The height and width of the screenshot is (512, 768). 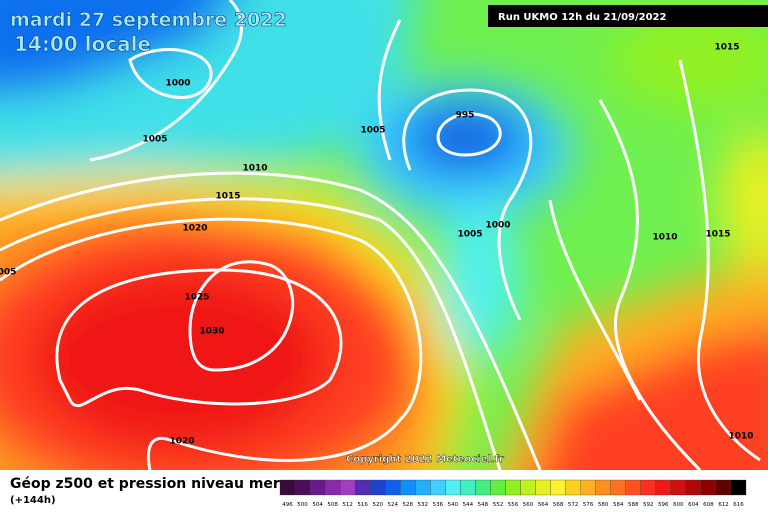 What do you see at coordinates (693, 505) in the screenshot?
I see `colorbar-label: 604` at bounding box center [693, 505].